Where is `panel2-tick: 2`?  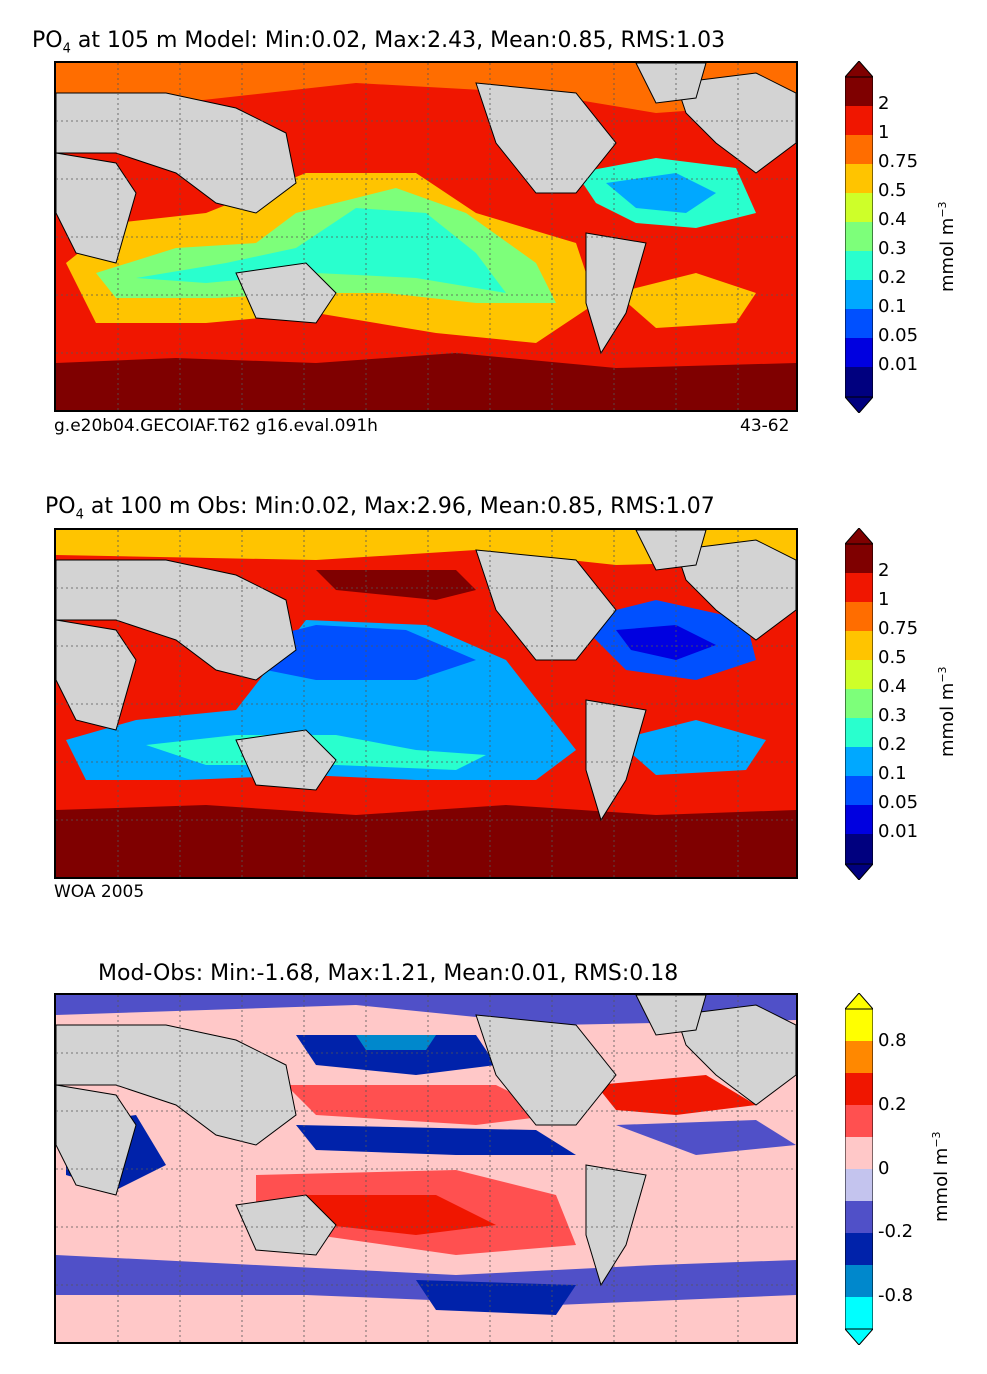 panel2-tick: 2 is located at coordinates (884, 570).